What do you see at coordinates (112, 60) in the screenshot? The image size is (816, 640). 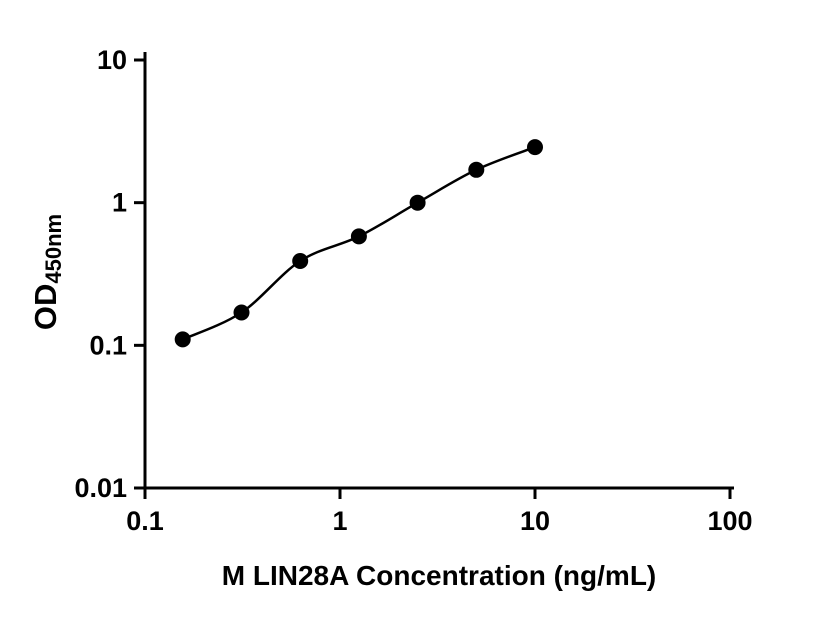 I see `y-tick-label: 10` at bounding box center [112, 60].